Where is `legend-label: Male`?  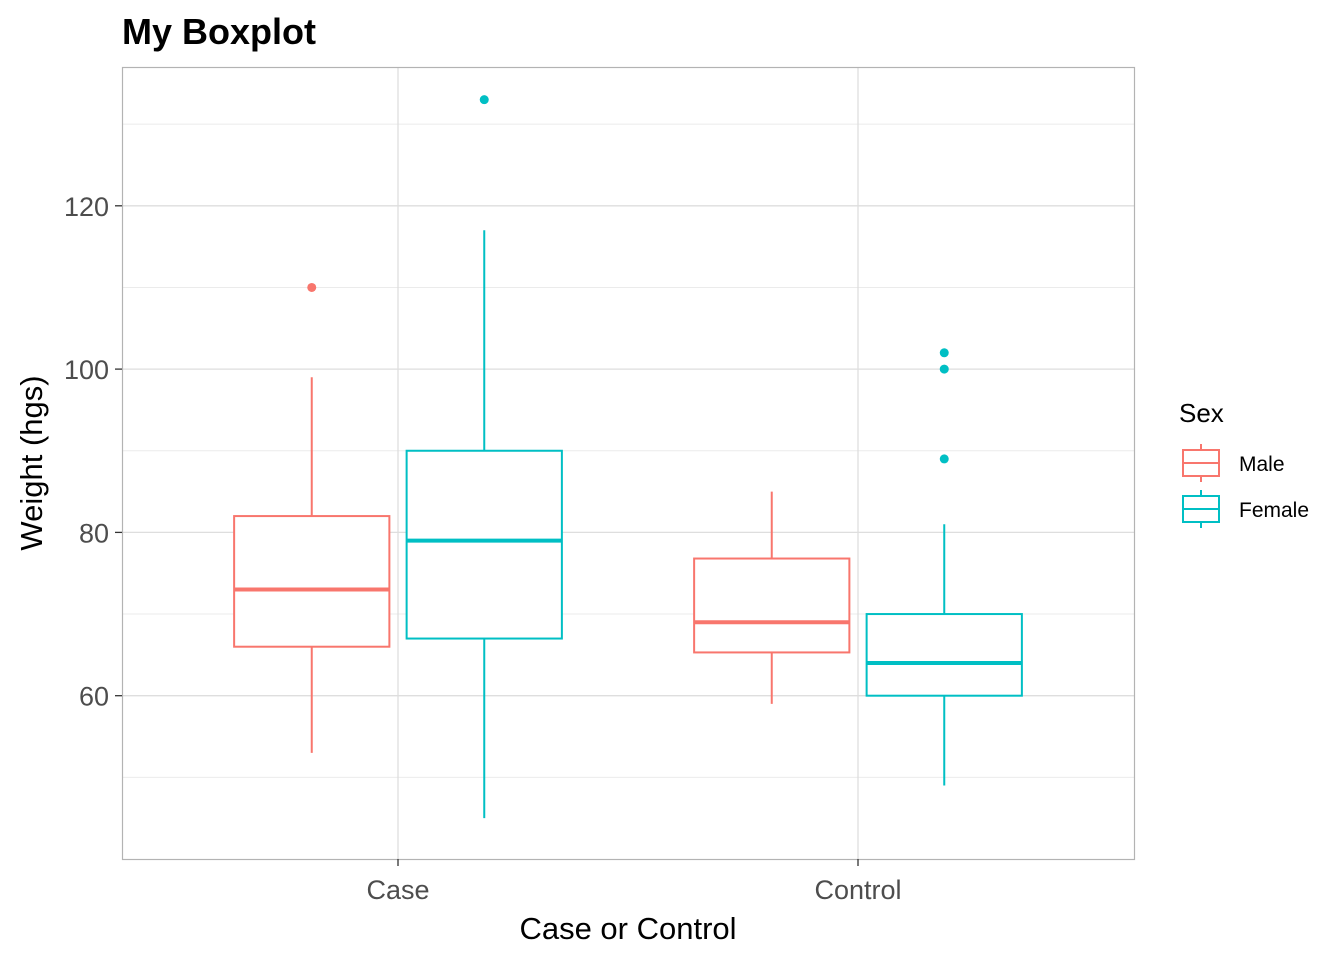 legend-label: Male is located at coordinates (1262, 464).